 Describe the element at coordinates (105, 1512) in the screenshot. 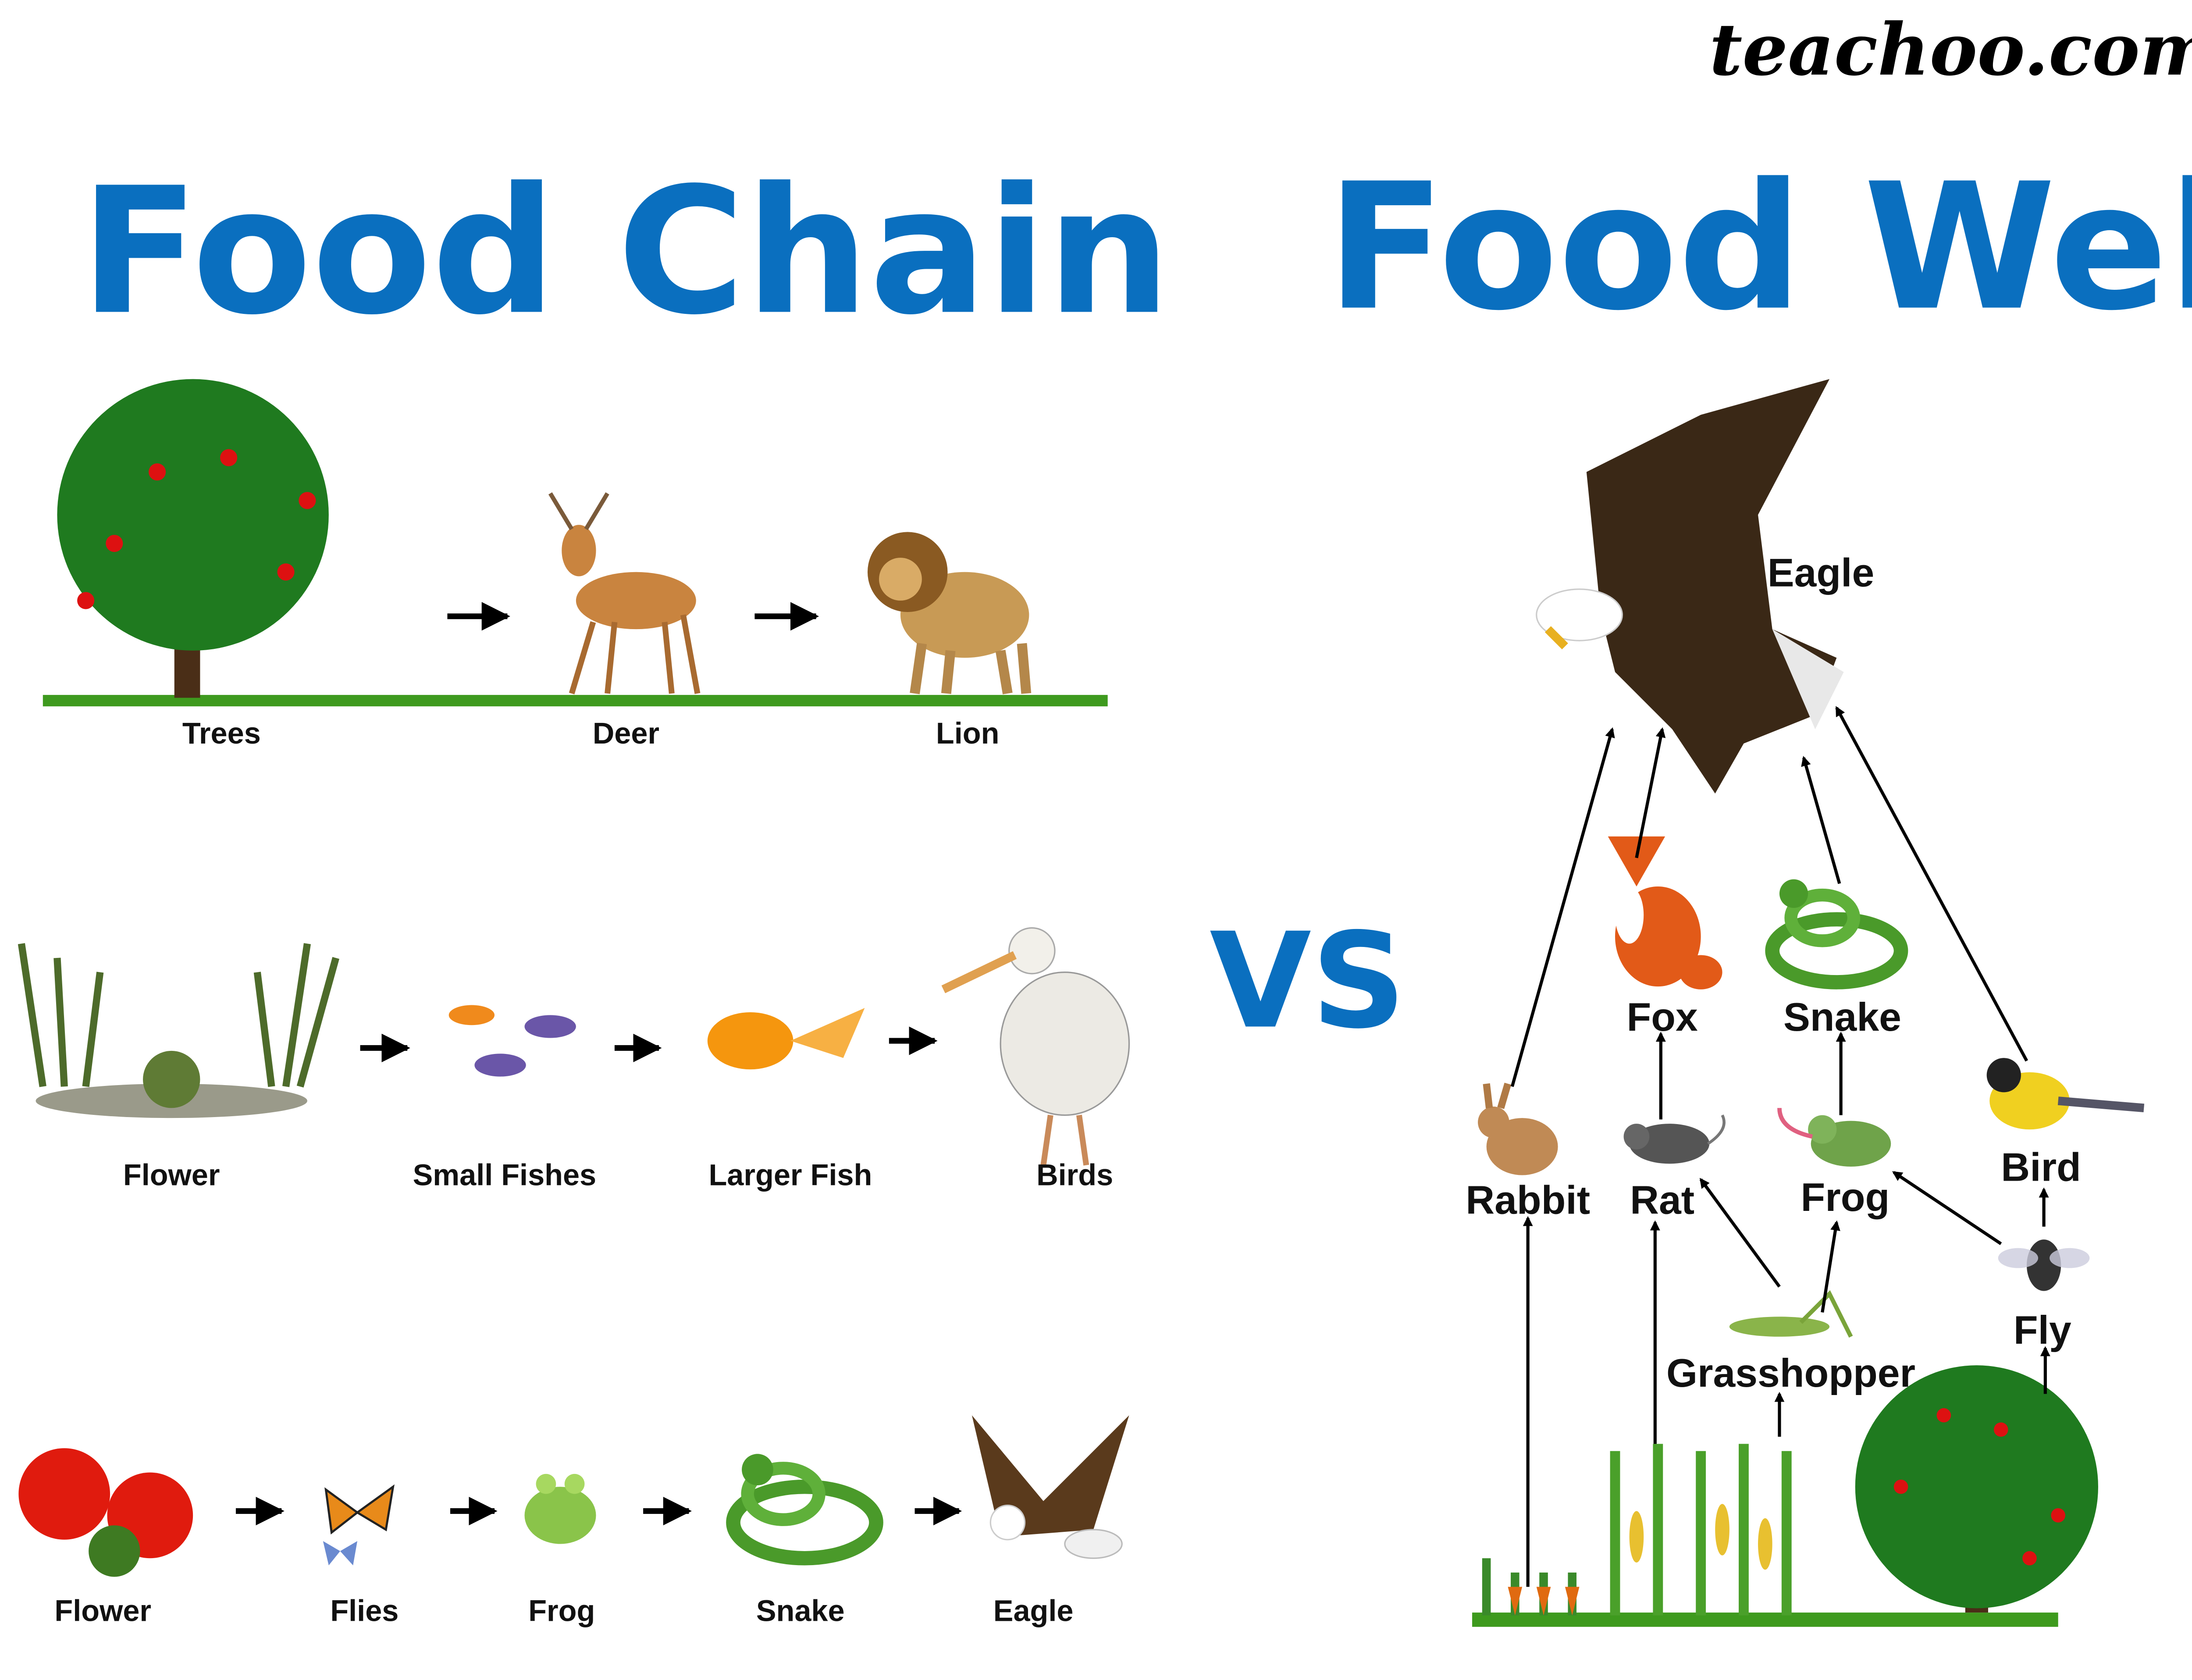

I see `hibiscus-flower-icon` at that location.